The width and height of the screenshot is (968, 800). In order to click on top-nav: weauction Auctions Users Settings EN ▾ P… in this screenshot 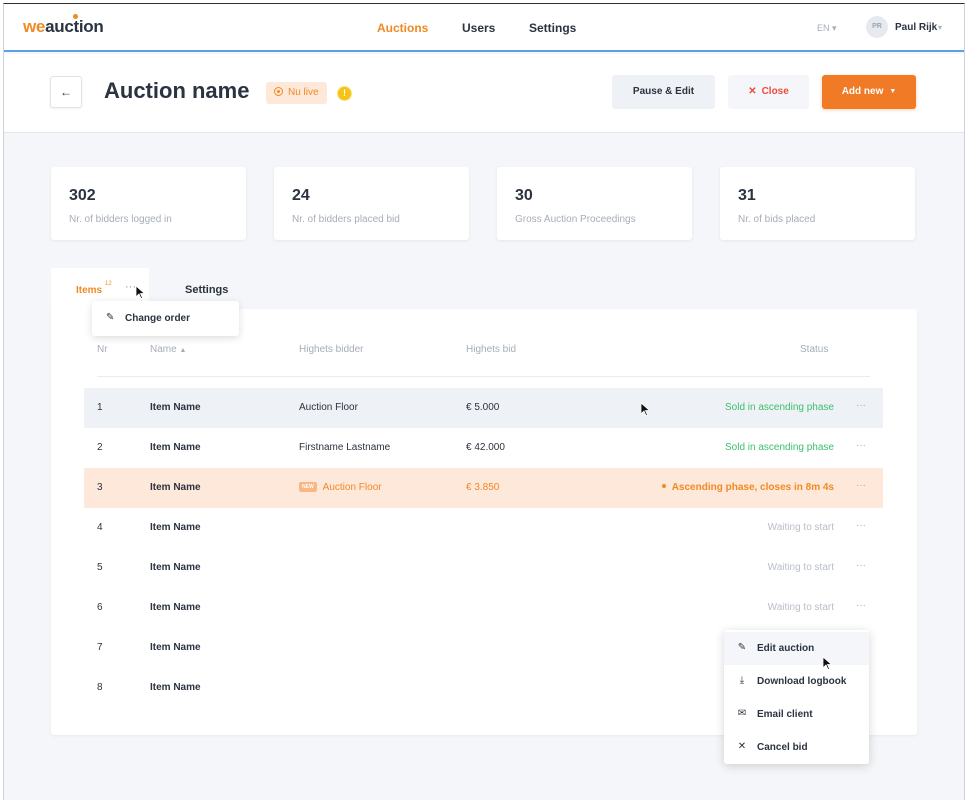, I will do `click(484, 28)`.